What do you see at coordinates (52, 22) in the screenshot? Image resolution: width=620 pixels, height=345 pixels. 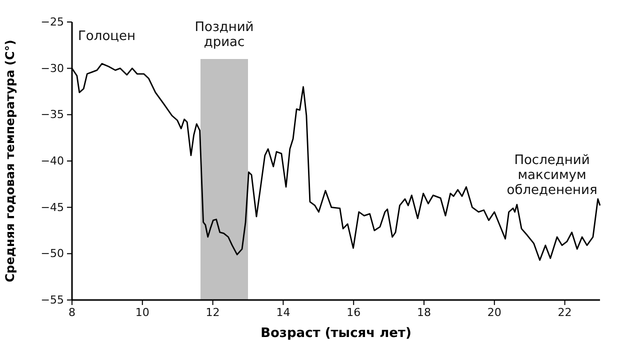 I see `y-tick-label: −25` at bounding box center [52, 22].